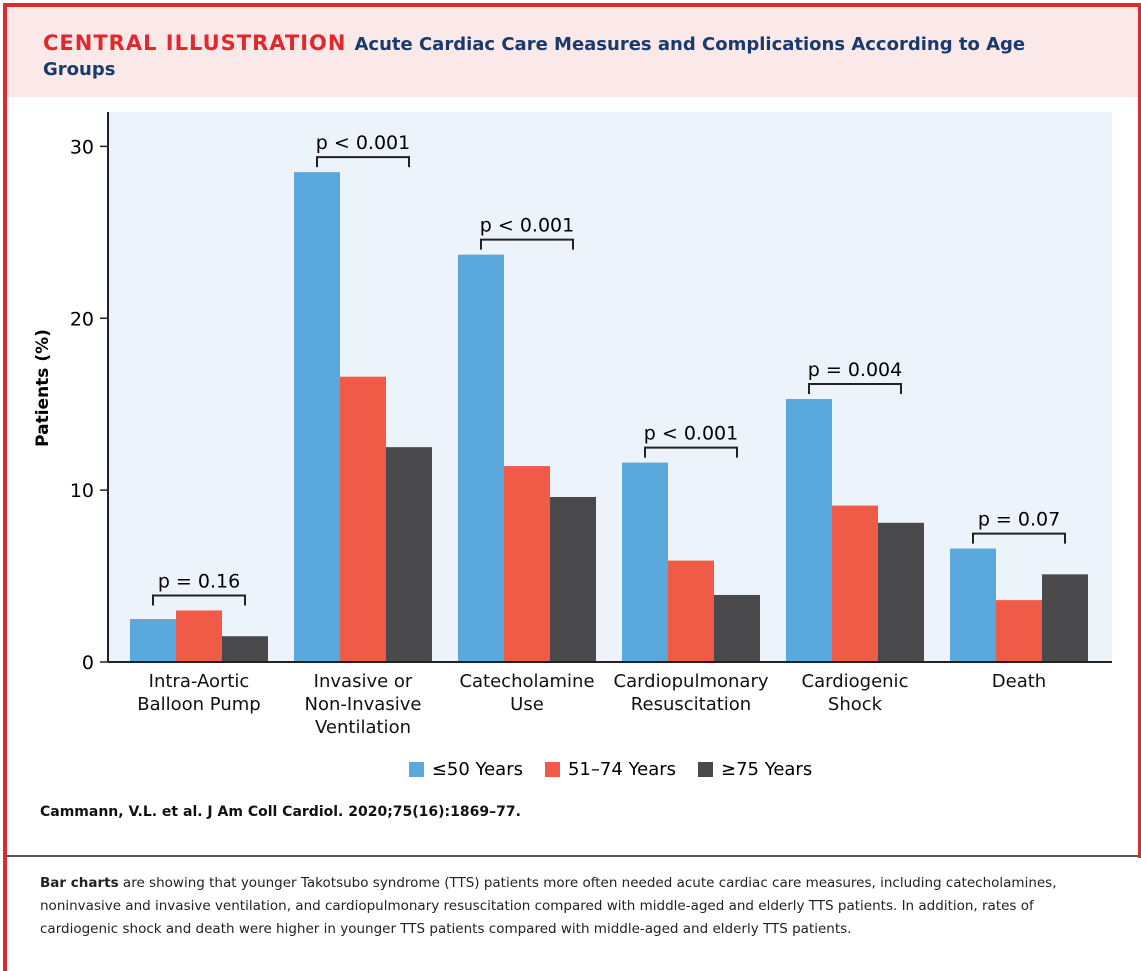 Image resolution: width=1141 pixels, height=971 pixels. What do you see at coordinates (82, 491) in the screenshot?
I see `y-tick-label: 10` at bounding box center [82, 491].